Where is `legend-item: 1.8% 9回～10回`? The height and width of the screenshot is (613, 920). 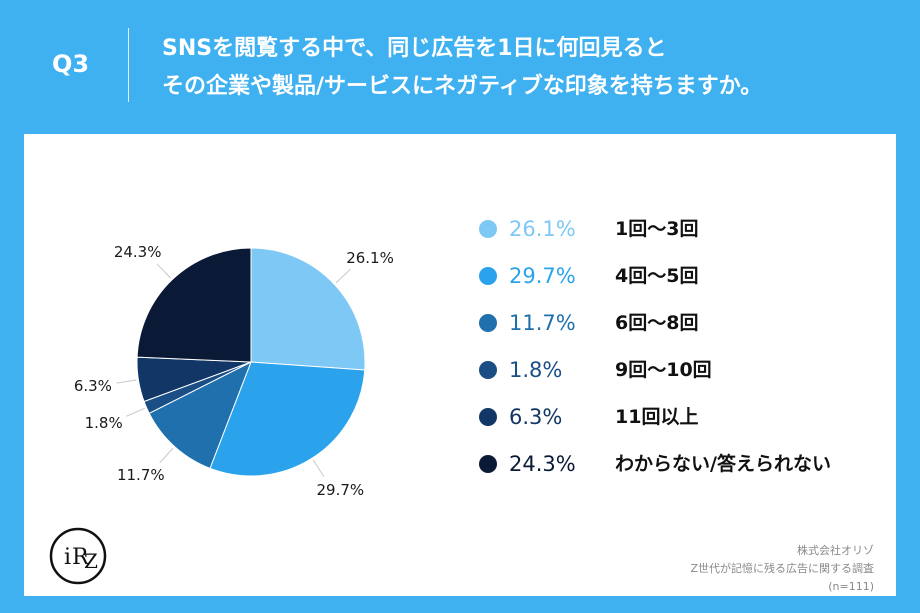
legend-item: 1.8% 9回～10回 is located at coordinates (689, 370).